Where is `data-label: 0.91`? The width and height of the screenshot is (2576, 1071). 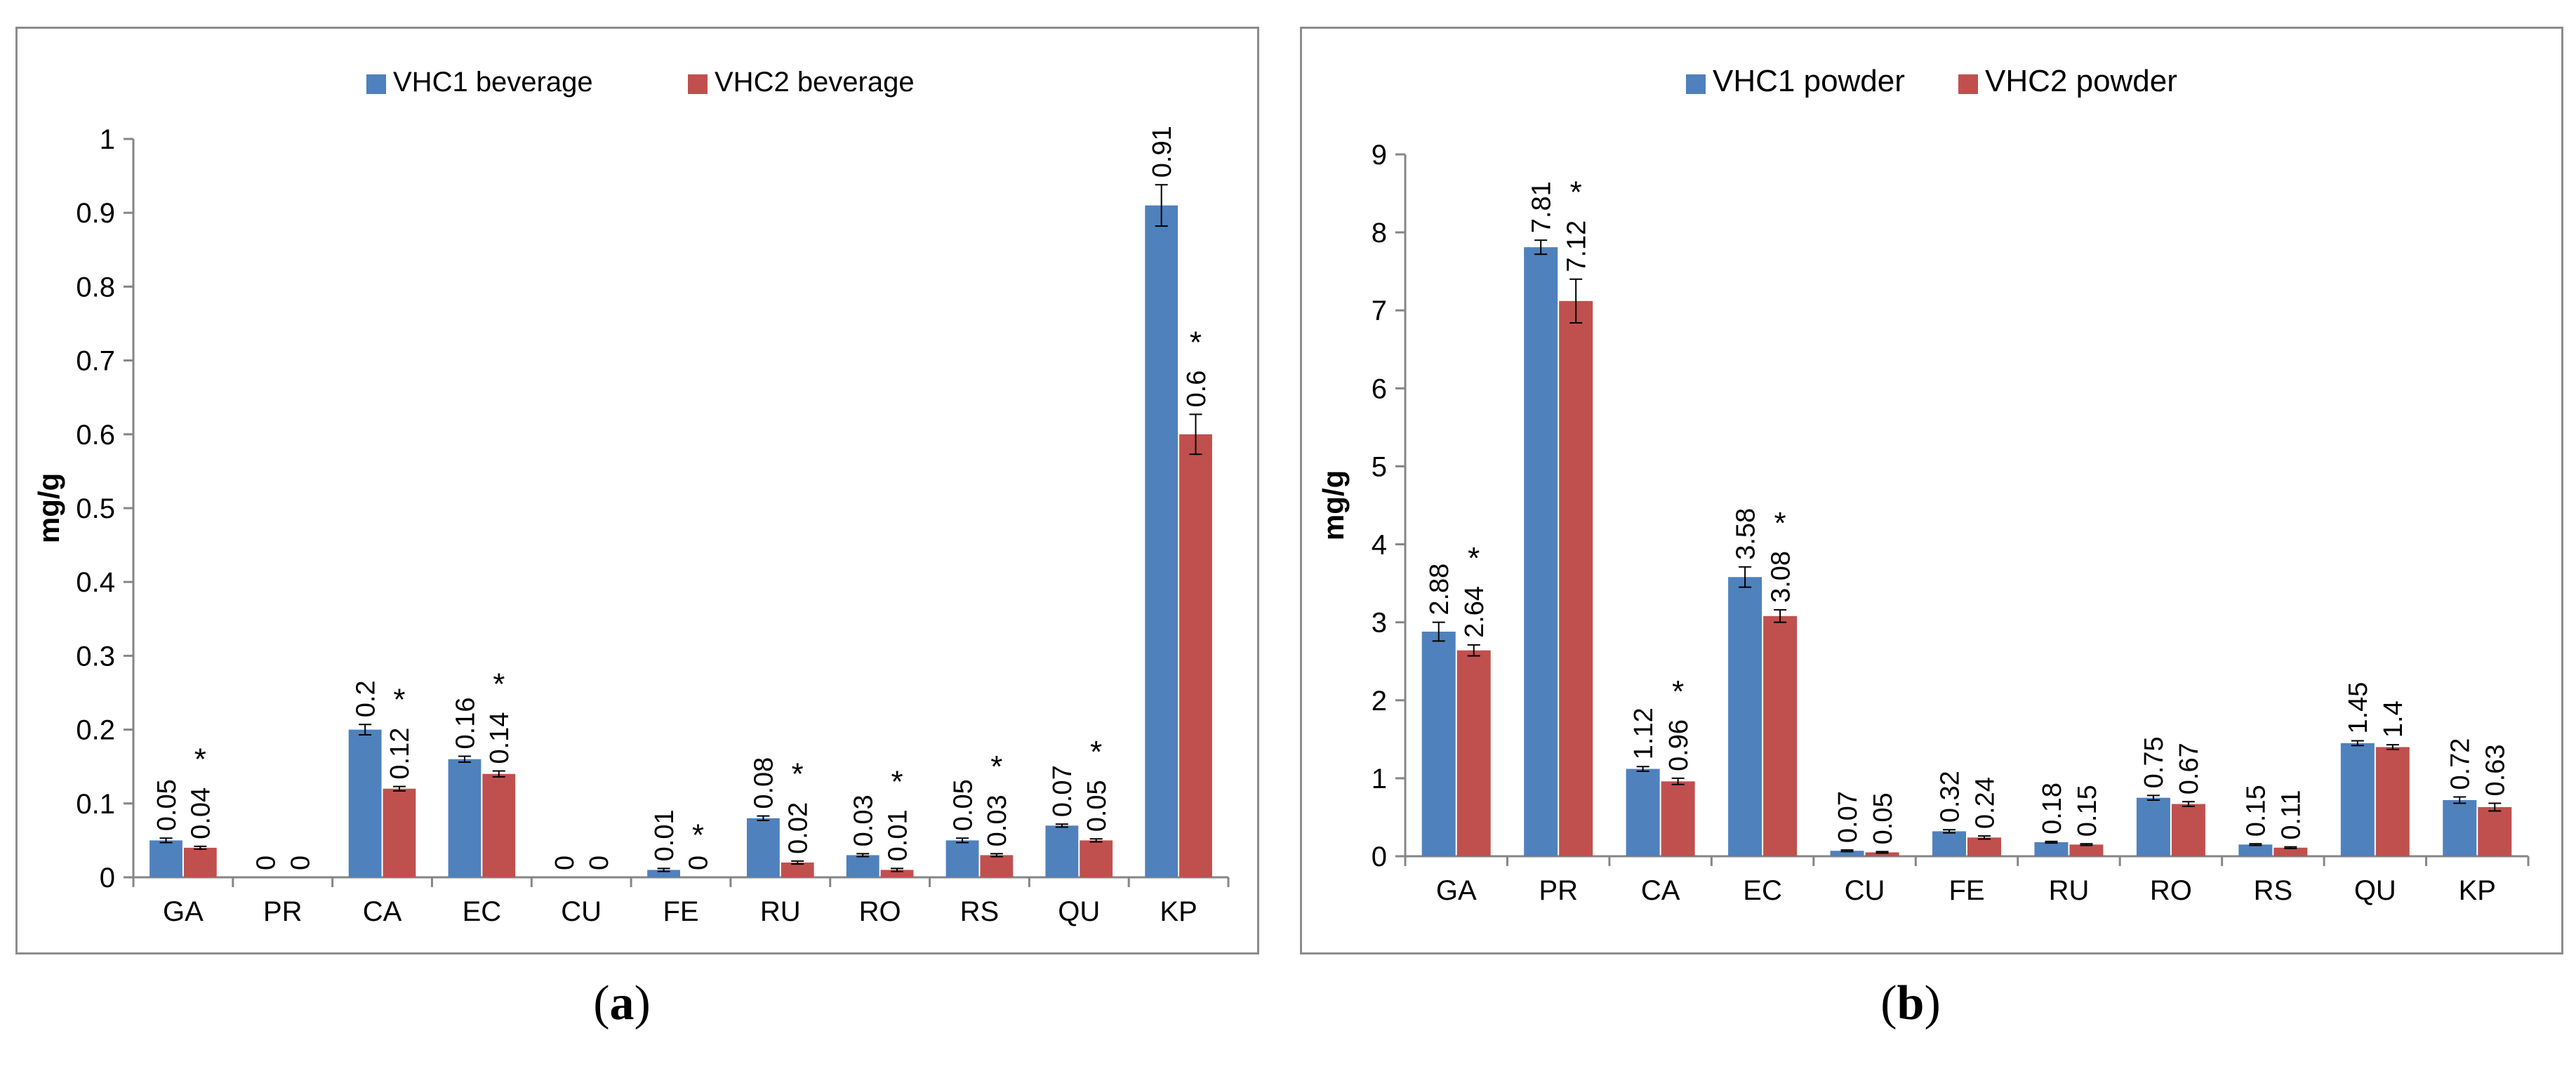
data-label: 0.91 is located at coordinates (1163, 152).